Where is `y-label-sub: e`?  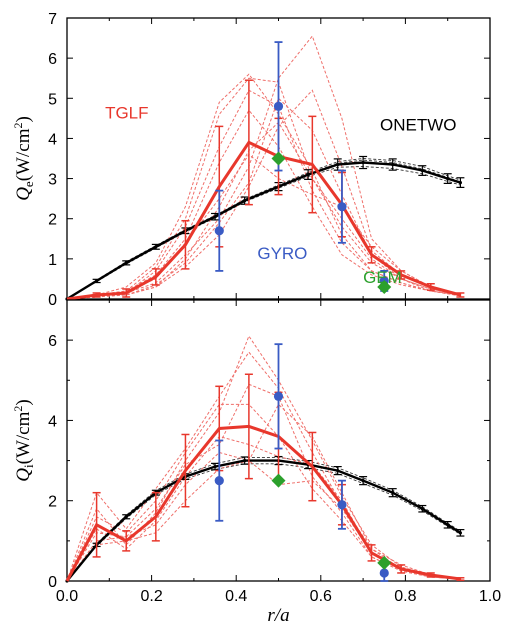
y-label-sub: e is located at coordinates (28, 184).